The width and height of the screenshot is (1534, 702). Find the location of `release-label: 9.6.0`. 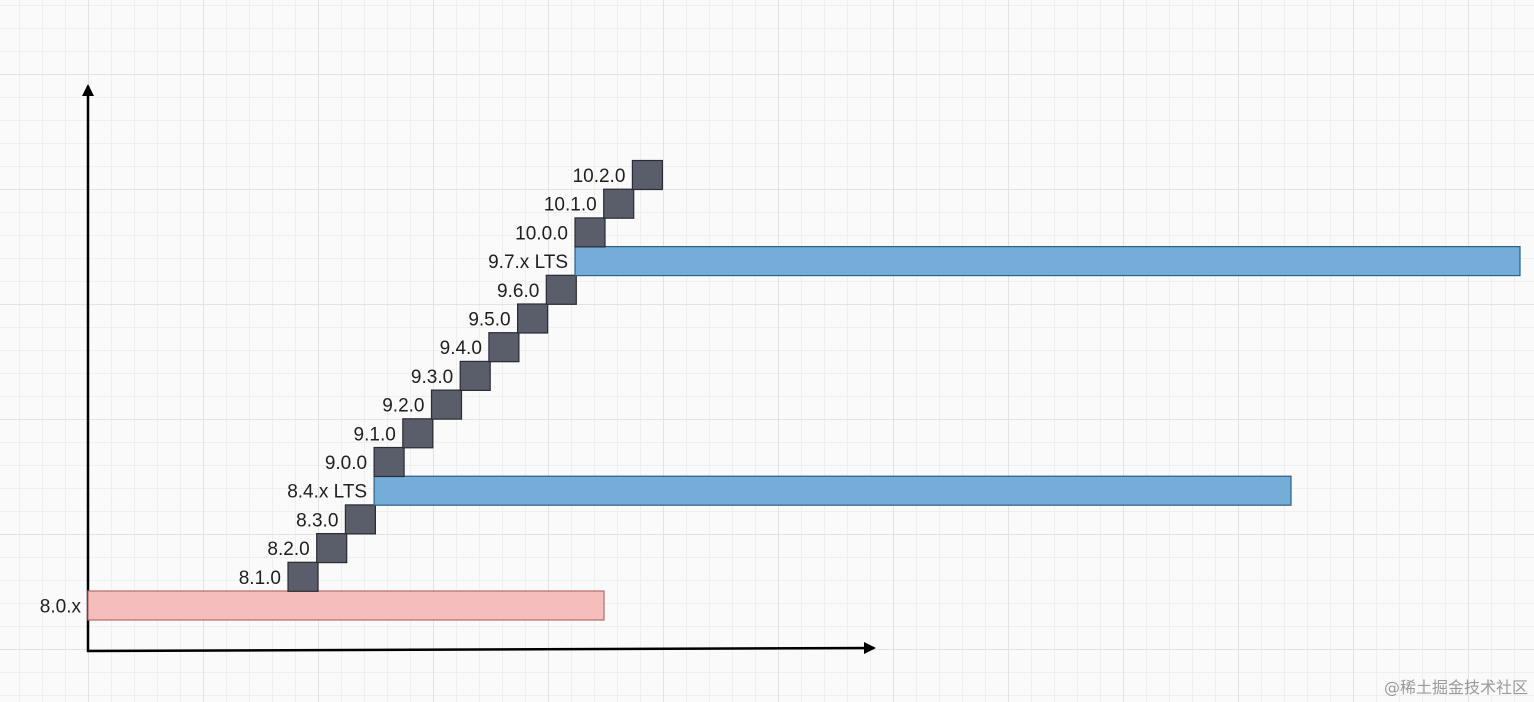

release-label: 9.6.0 is located at coordinates (518, 291).